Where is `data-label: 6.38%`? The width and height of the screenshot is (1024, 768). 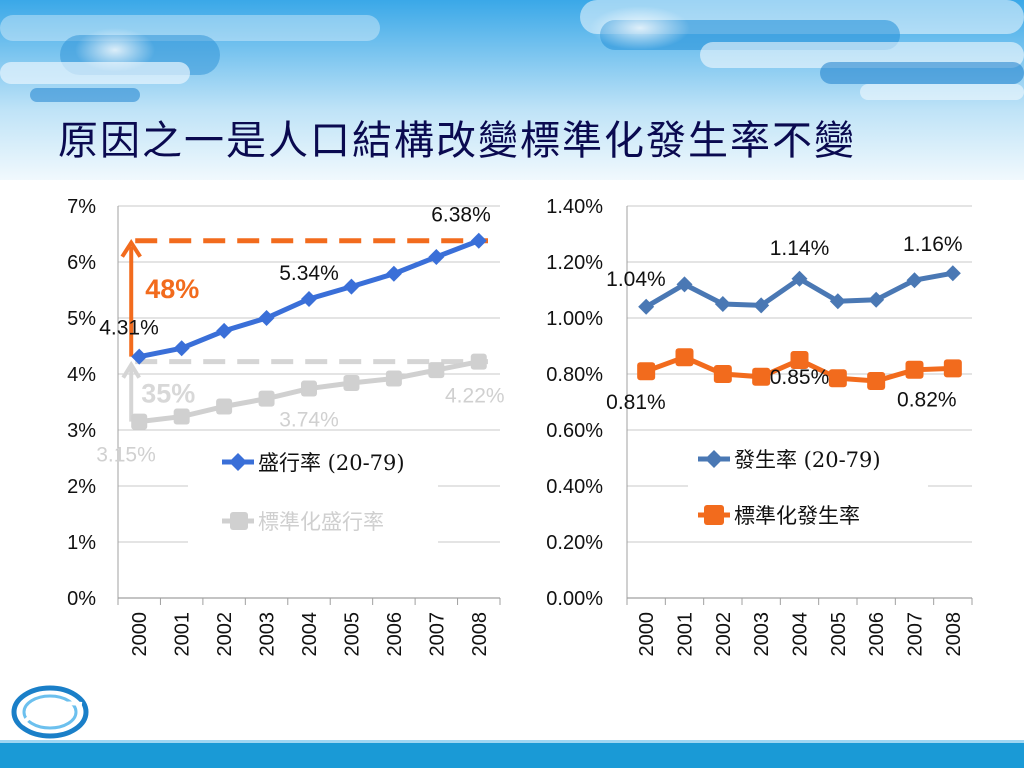
data-label: 6.38% is located at coordinates (461, 215).